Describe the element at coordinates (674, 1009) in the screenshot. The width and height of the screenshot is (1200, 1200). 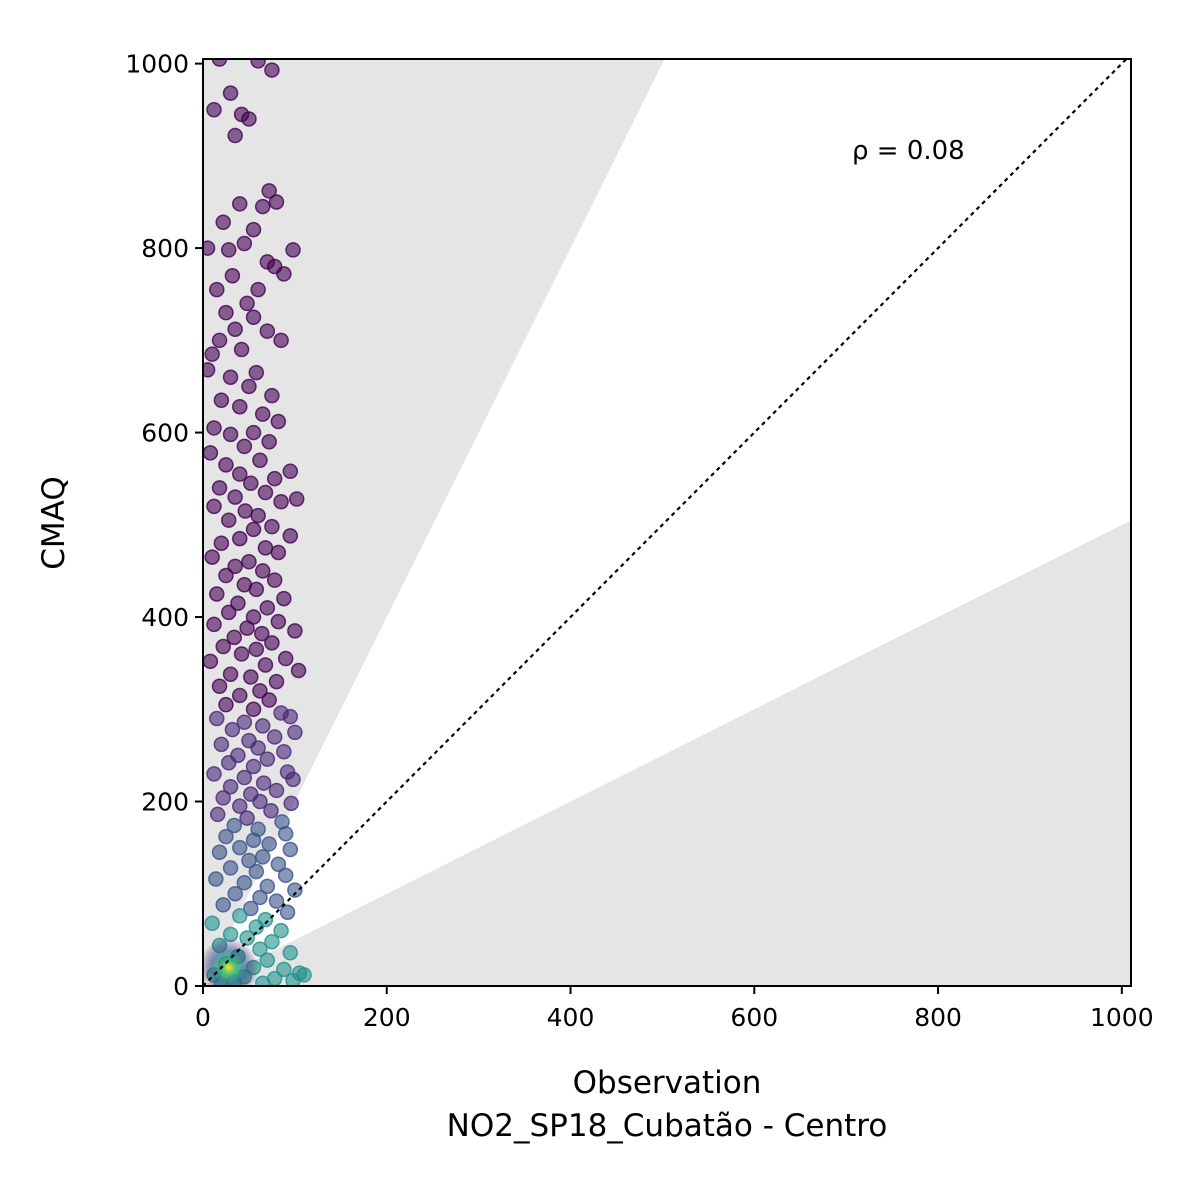
I see `x-axis-ticks: 0 200 400 600 800 1000` at that location.